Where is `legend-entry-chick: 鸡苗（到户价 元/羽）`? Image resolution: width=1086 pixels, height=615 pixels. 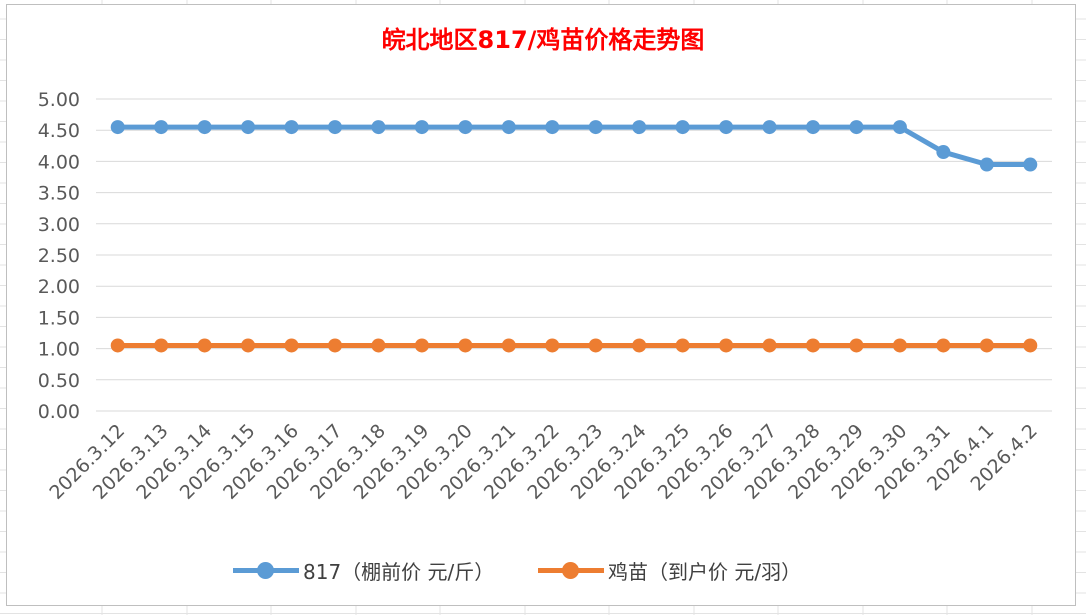 legend-entry-chick: 鸡苗（到户价 元/羽） is located at coordinates (669, 570).